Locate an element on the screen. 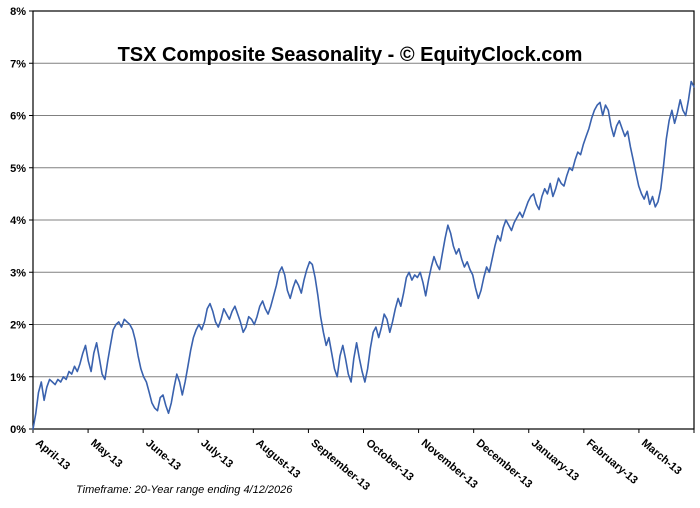 Image resolution: width=700 pixels, height=508 pixels. x-tick-label: December-13 is located at coordinates (504, 464).